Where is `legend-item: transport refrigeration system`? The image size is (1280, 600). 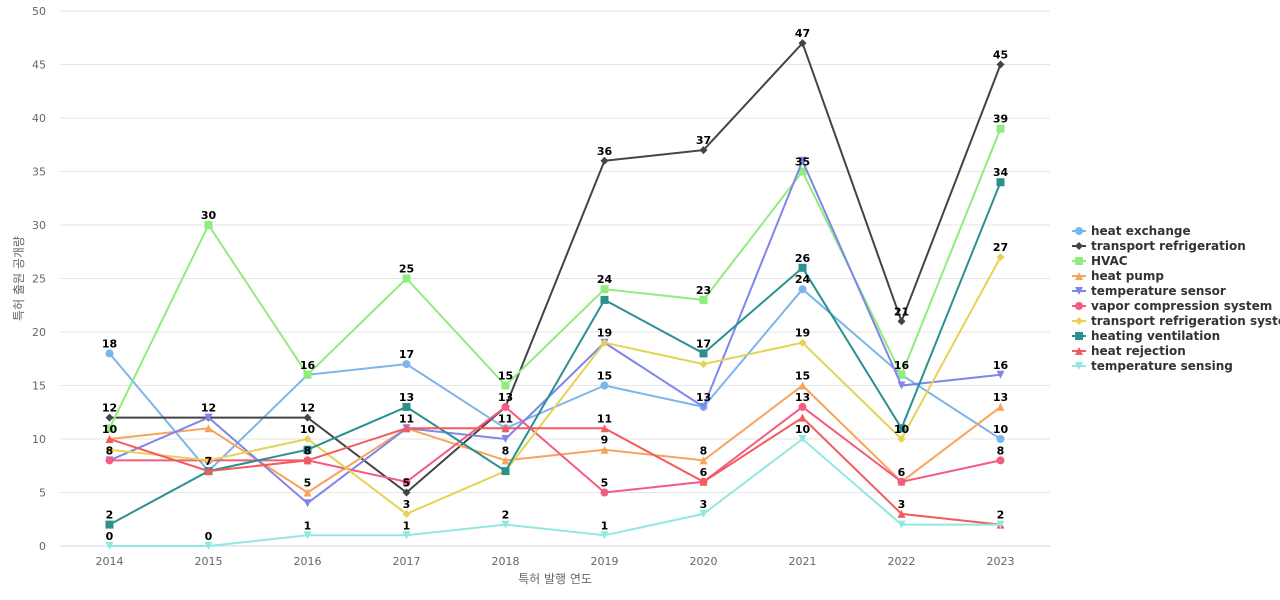
legend-item: transport refrigeration system is located at coordinates (1176, 321).